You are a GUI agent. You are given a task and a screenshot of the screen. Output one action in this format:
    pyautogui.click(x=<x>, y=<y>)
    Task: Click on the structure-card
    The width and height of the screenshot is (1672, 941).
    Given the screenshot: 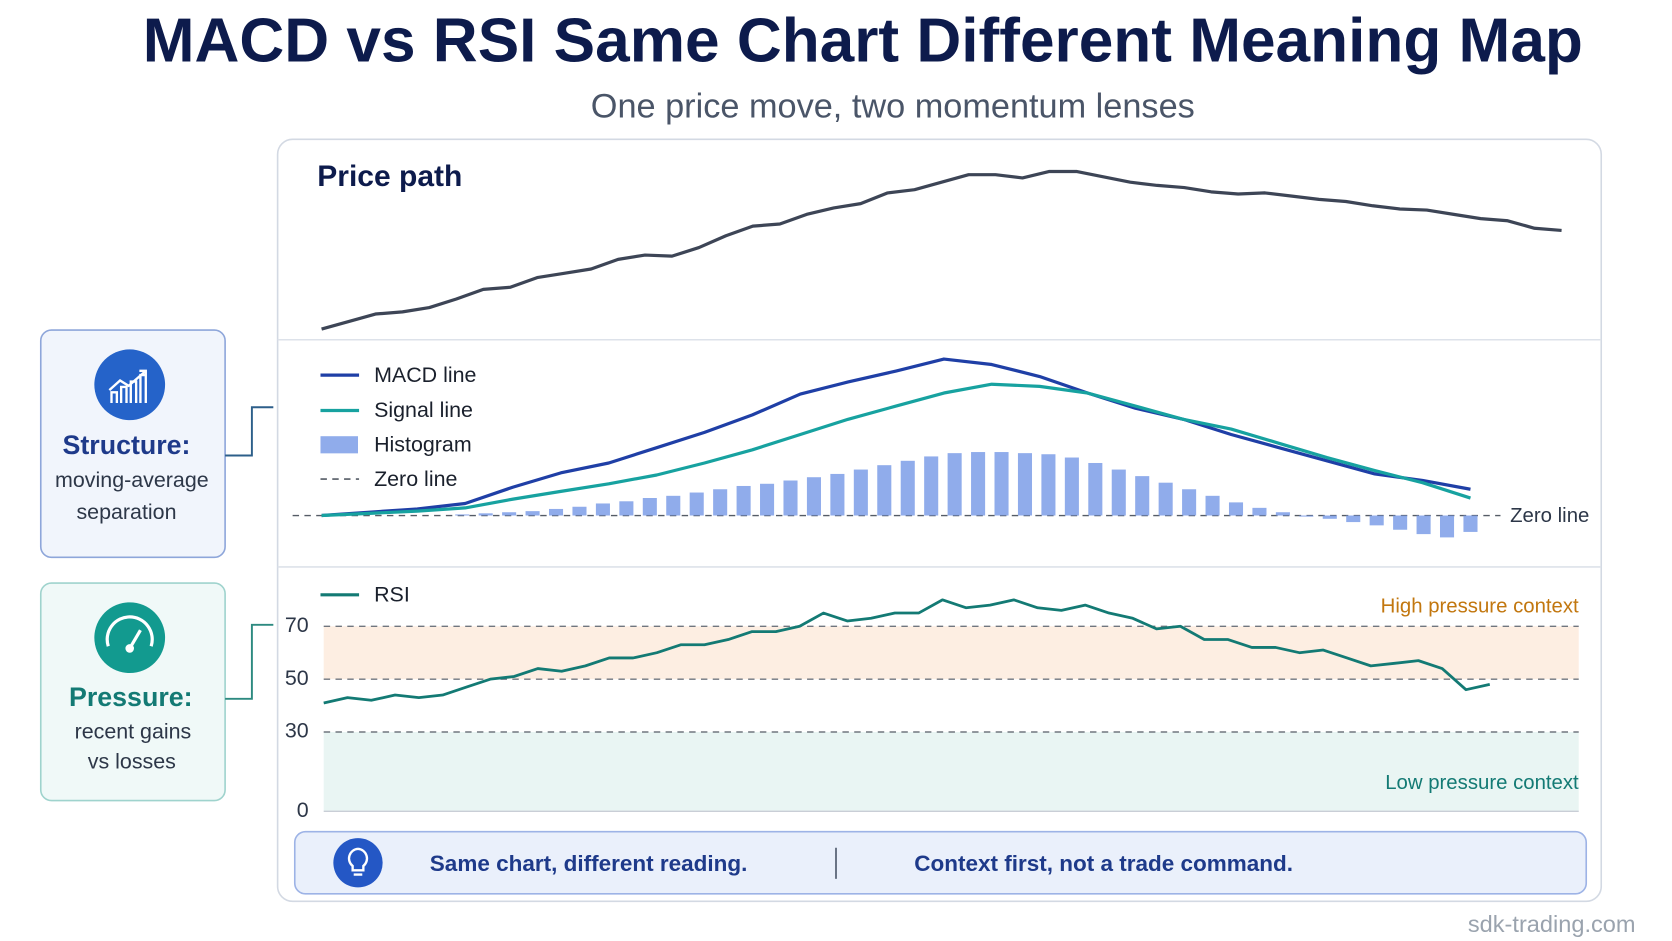 What is the action you would take?
    pyautogui.click(x=132, y=444)
    